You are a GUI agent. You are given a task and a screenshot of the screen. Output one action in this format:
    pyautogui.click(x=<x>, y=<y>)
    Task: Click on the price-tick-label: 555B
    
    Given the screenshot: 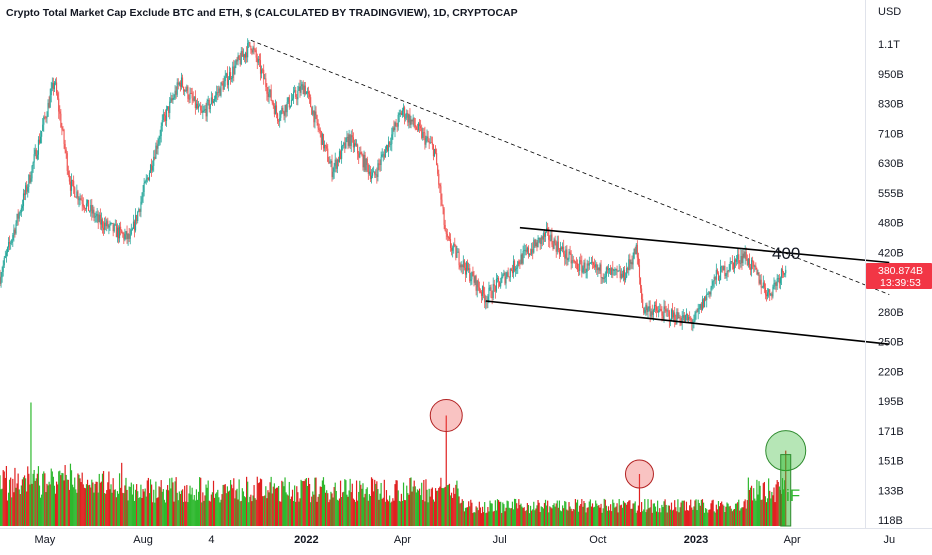 What is the action you would take?
    pyautogui.click(x=891, y=194)
    